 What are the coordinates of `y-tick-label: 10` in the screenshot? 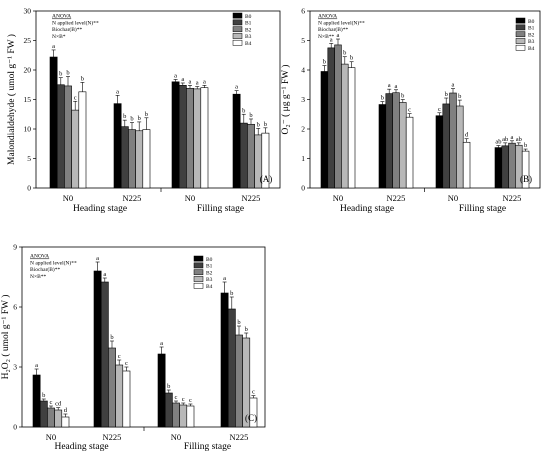 It's located at (28, 129).